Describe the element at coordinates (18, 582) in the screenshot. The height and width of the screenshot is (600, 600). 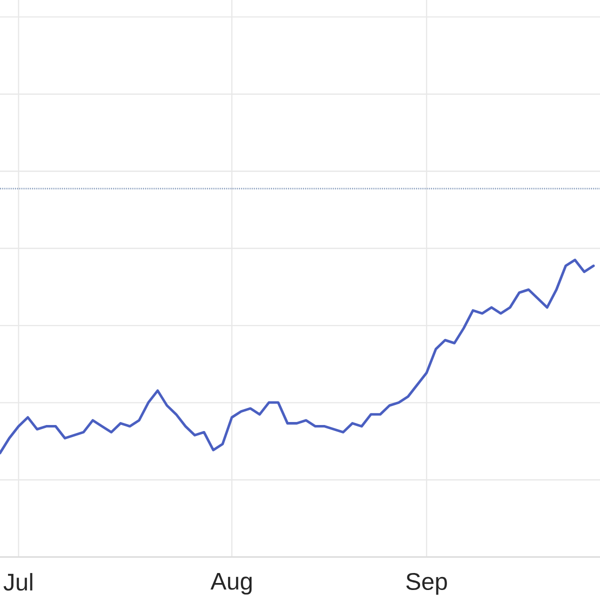
I see `x-tick-label: Jul` at that location.